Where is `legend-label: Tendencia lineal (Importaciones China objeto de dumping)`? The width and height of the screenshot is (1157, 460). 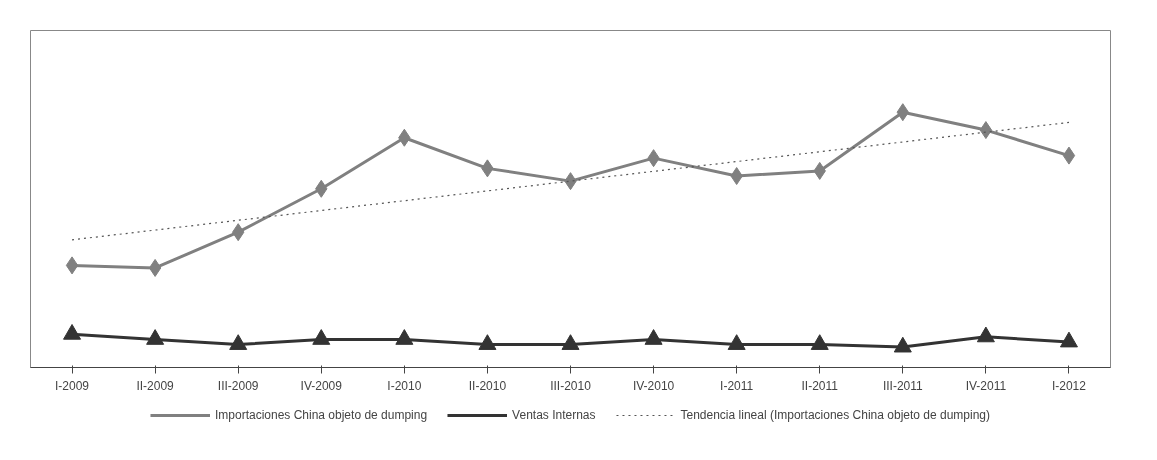 legend-label: Tendencia lineal (Importaciones China objeto de dumping) is located at coordinates (835, 415).